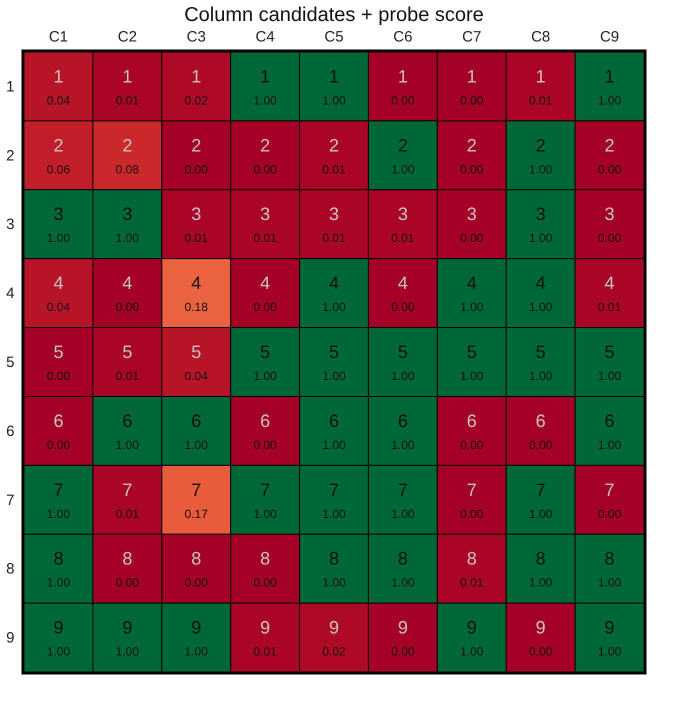  What do you see at coordinates (610, 37) in the screenshot?
I see `x-tick-label: C9` at bounding box center [610, 37].